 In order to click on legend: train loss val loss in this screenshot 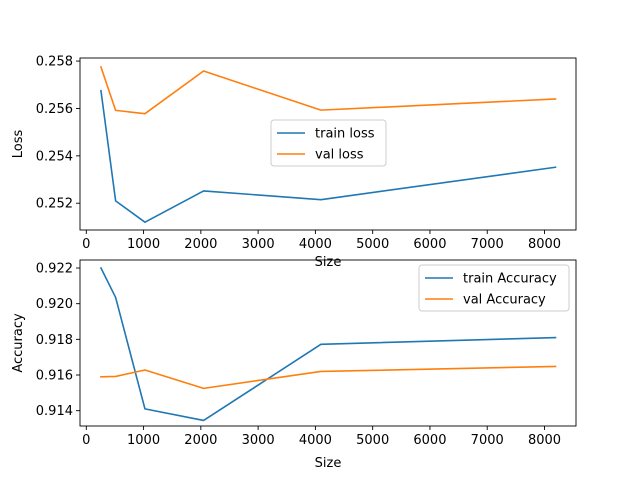, I will do `click(328, 143)`.